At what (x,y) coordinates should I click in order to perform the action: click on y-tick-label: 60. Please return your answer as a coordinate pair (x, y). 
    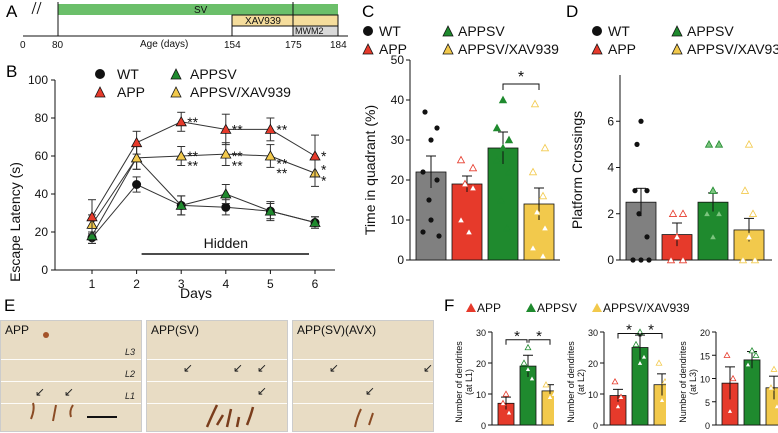
    Looking at the image, I should click on (42, 156).